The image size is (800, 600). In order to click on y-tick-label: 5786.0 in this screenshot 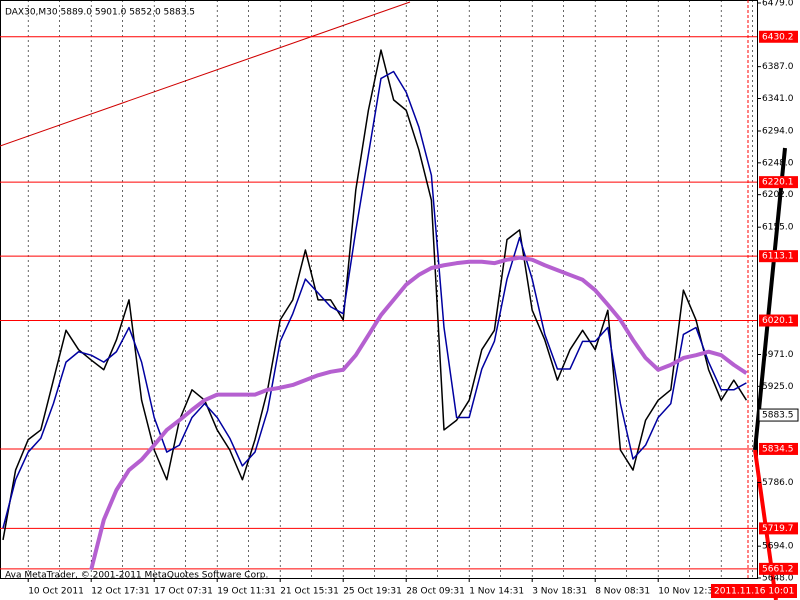, I will do `click(778, 483)`.